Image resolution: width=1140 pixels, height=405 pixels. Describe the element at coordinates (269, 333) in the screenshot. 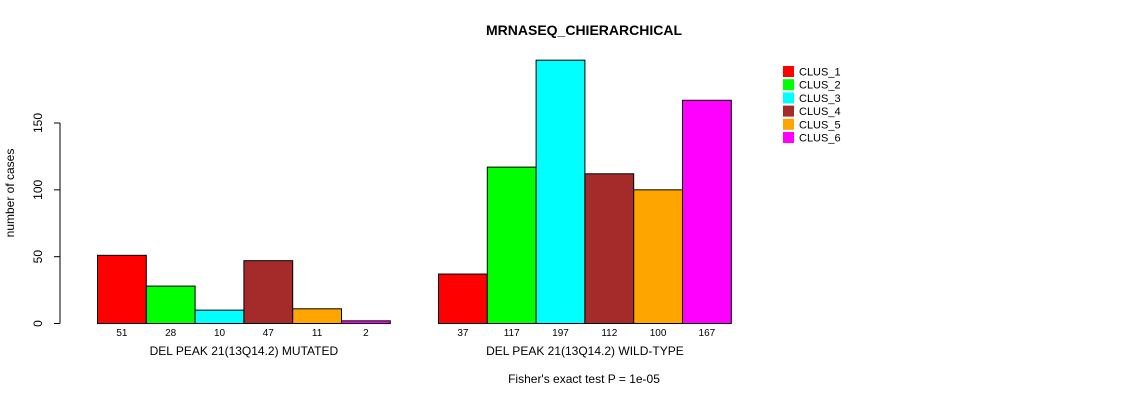

I see `bar-value-label: 47` at that location.